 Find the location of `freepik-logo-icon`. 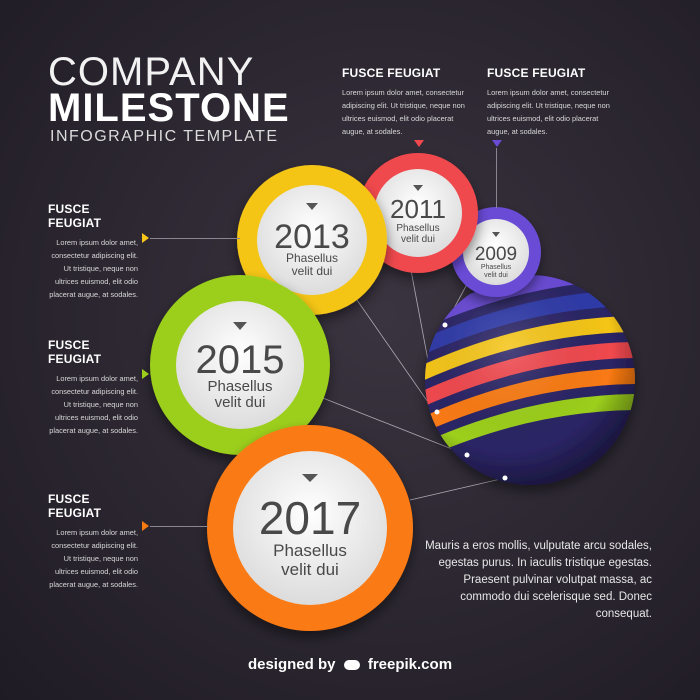

freepik-logo-icon is located at coordinates (351, 665).